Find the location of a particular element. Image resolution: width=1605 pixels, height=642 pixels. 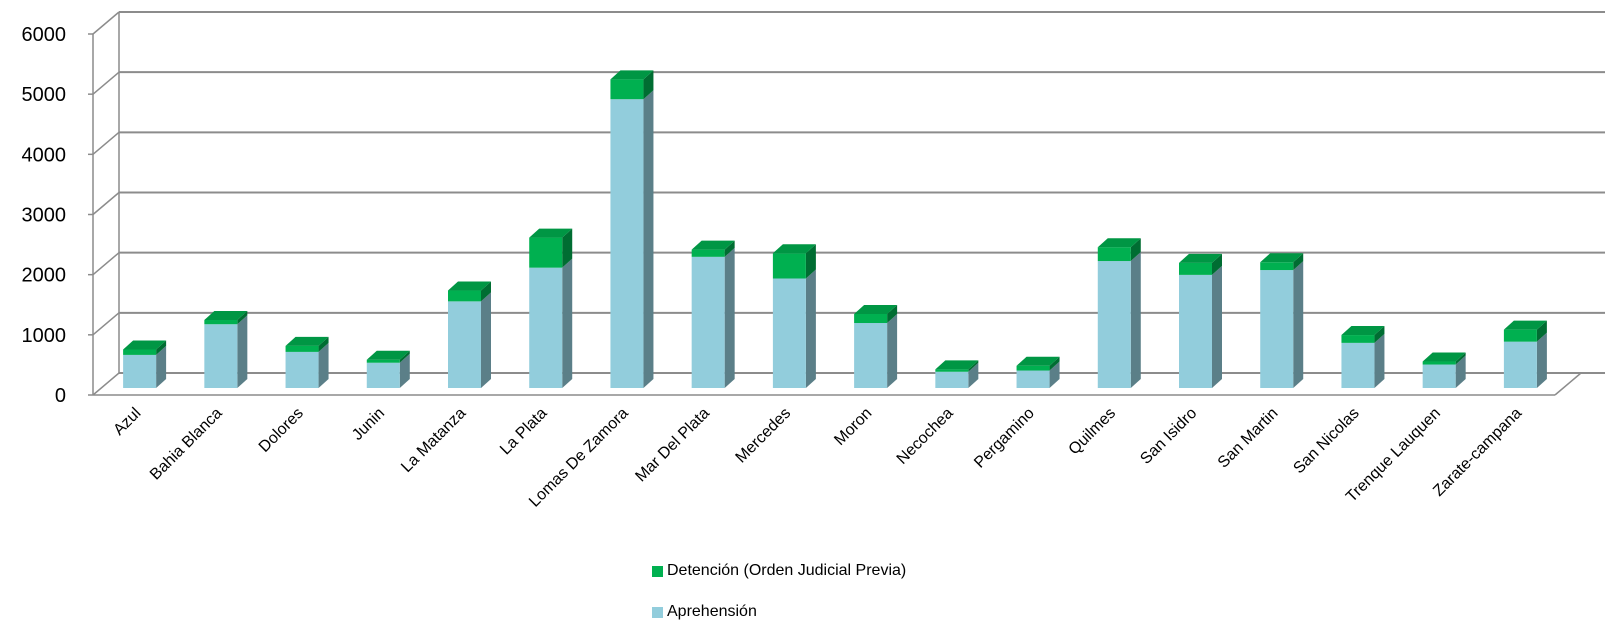

legend-swatch-detencion is located at coordinates (657, 571).